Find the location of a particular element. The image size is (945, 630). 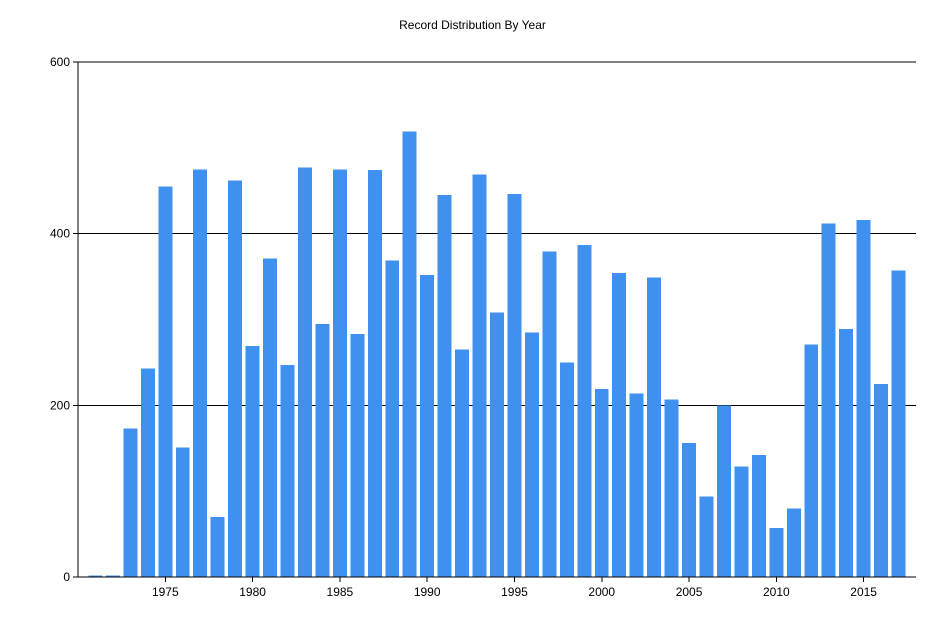

bar-1996 is located at coordinates (531, 454).